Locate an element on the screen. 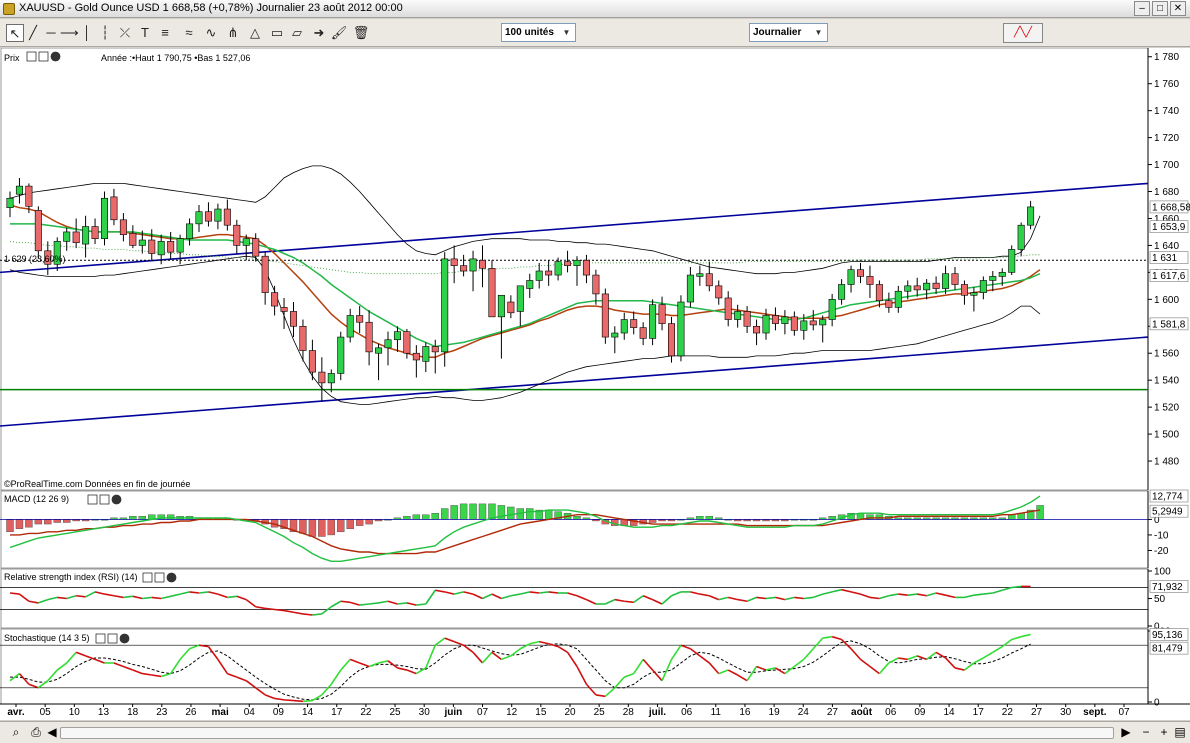 This screenshot has width=1190, height=743. units-select: 100 unités ▼ is located at coordinates (538, 32).